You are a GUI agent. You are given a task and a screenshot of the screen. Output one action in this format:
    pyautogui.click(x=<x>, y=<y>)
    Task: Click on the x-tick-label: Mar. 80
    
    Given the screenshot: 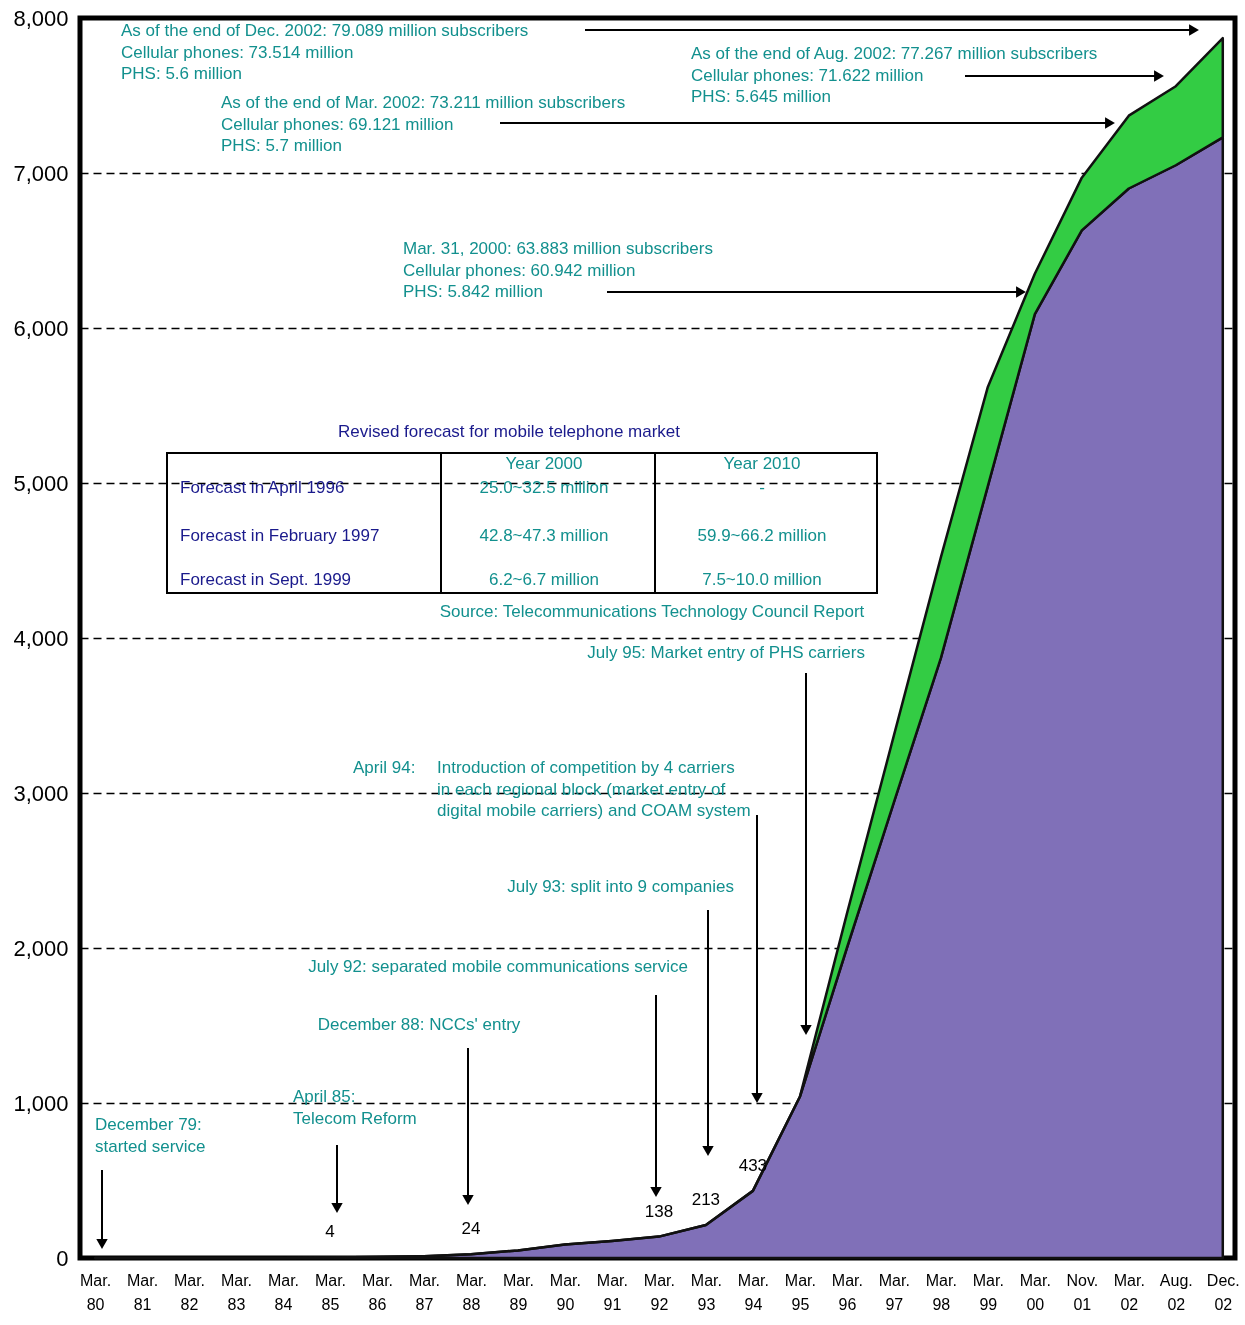 What is the action you would take?
    pyautogui.click(x=95, y=1292)
    